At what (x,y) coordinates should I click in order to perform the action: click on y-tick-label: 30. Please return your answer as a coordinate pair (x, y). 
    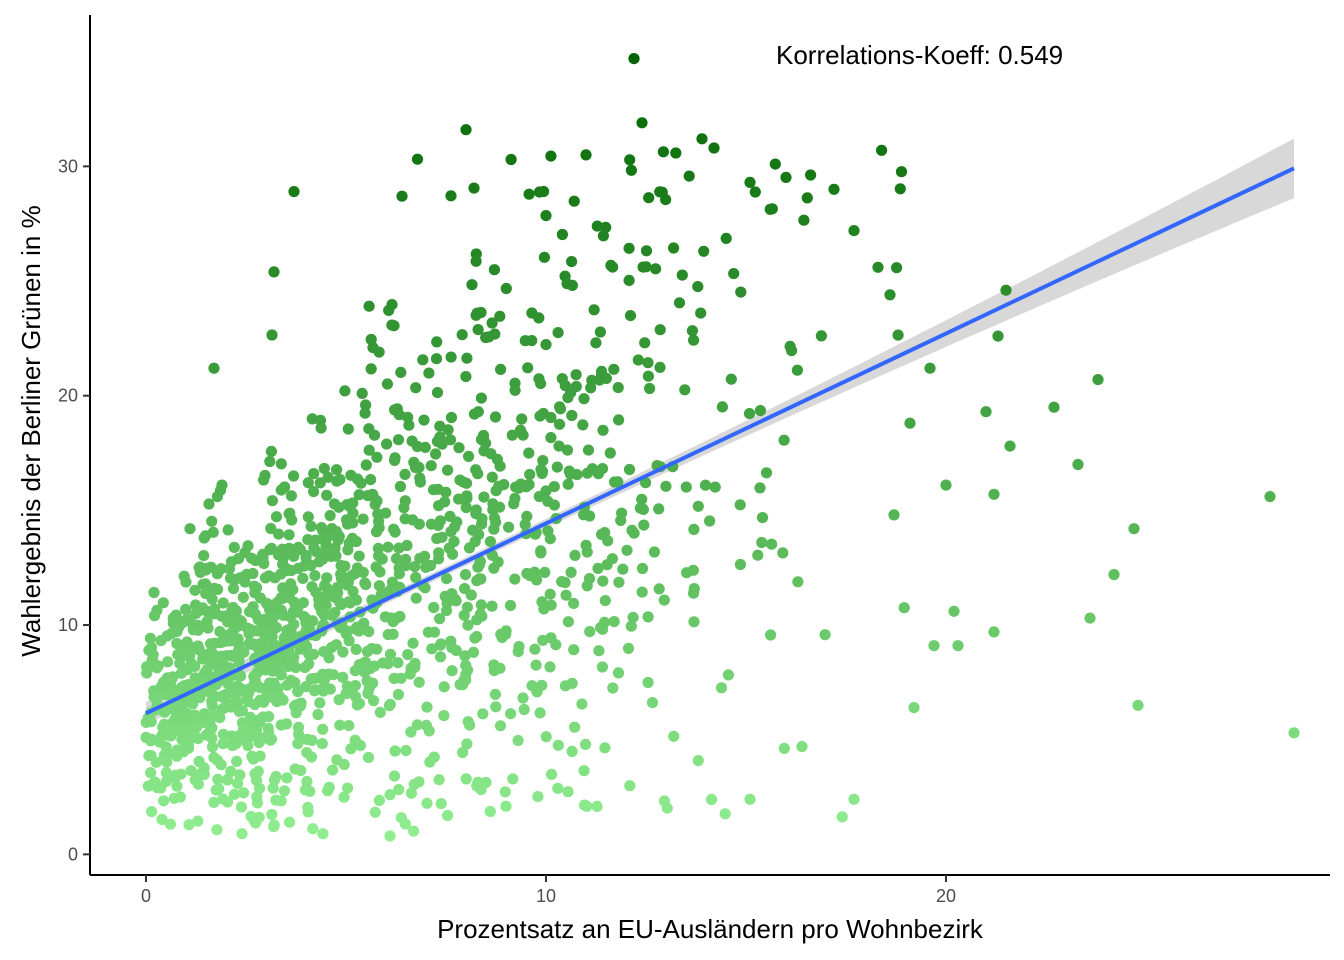
    Looking at the image, I should click on (68, 166).